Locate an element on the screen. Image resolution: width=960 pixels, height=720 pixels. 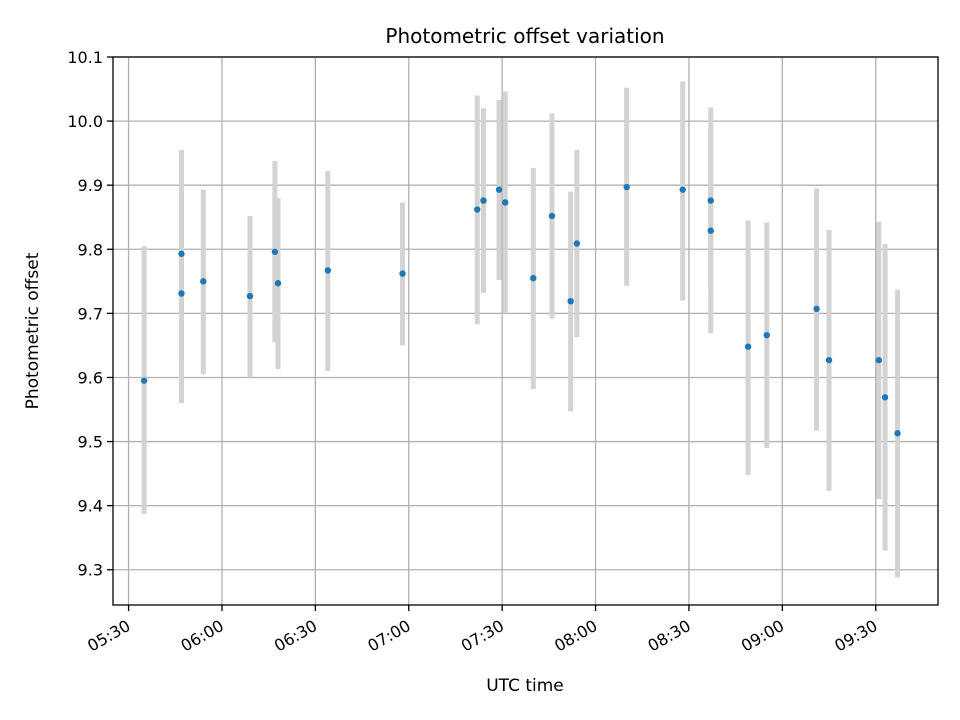
x-axis-title: UTC time is located at coordinates (525, 686).